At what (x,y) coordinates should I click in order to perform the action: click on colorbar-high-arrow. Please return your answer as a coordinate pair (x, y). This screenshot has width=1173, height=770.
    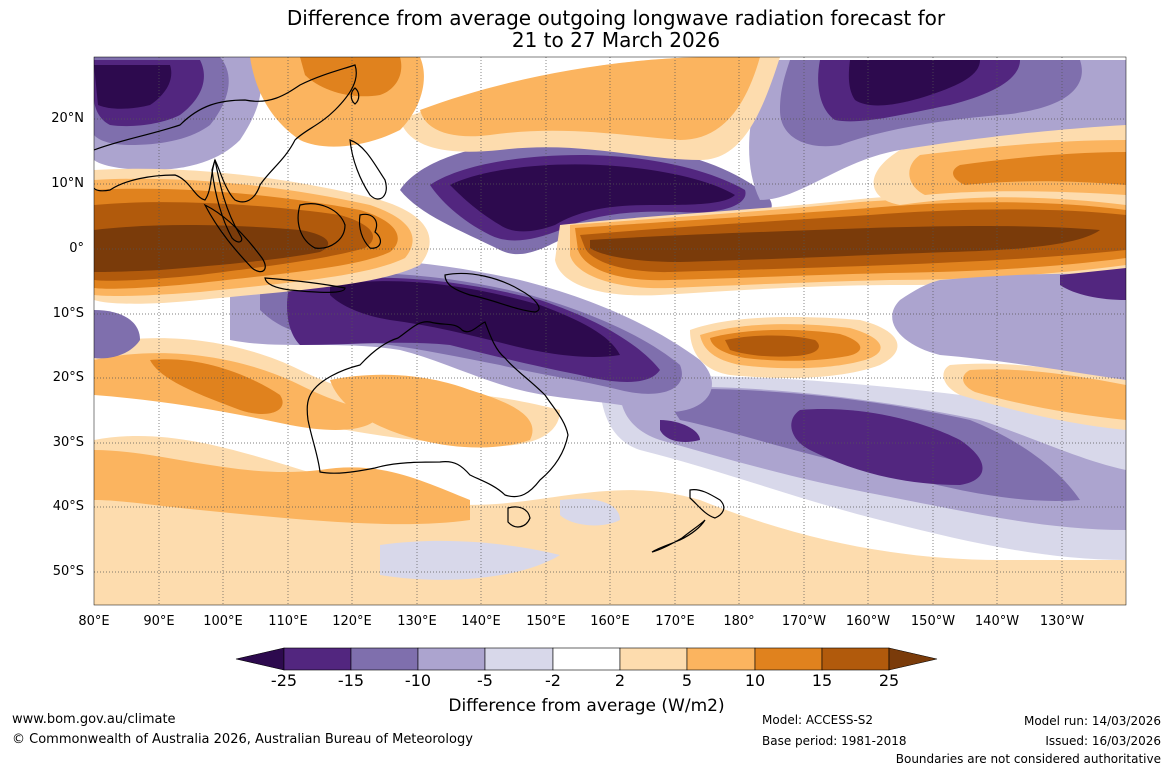
    Looking at the image, I should click on (913, 659).